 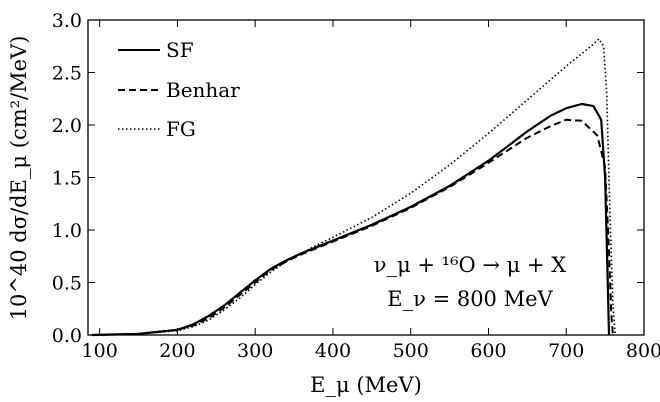 What do you see at coordinates (470, 265) in the screenshot?
I see `annotation-reaction: ν_μ + ¹⁶O → μ + X` at bounding box center [470, 265].